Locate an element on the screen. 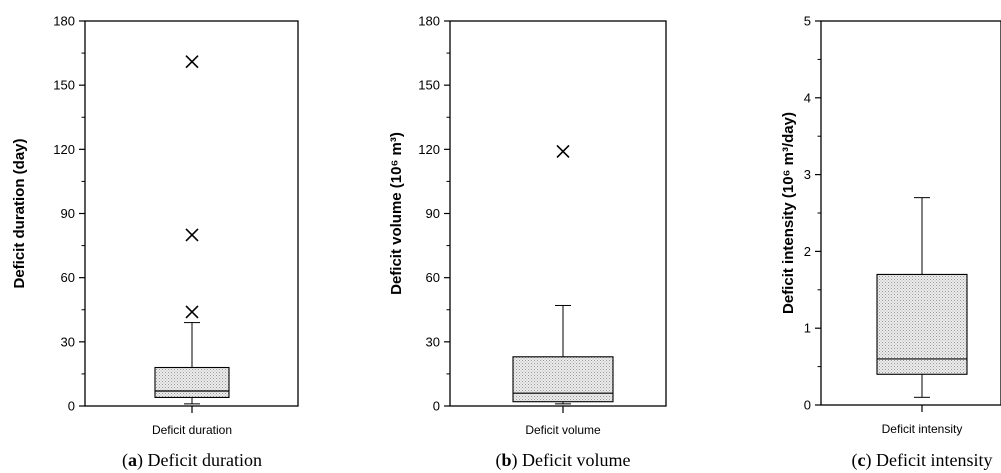  caption-text: Deficit intensity is located at coordinates (934, 460).